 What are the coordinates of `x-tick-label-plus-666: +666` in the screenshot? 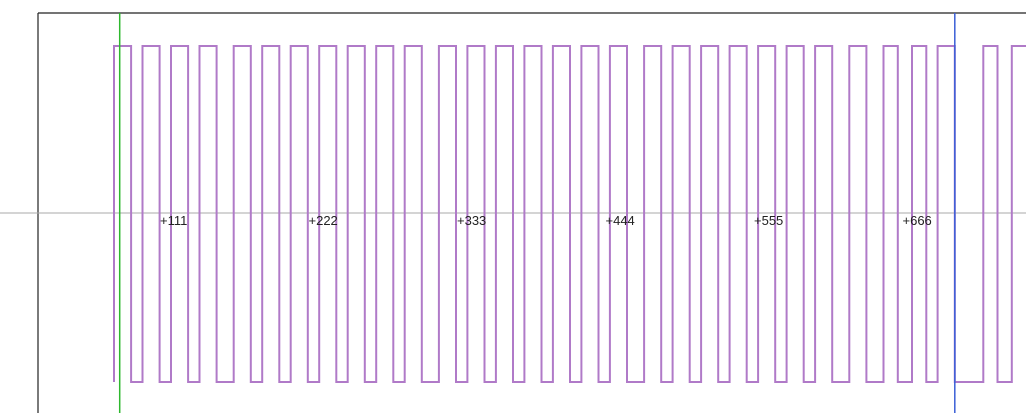 It's located at (917, 220).